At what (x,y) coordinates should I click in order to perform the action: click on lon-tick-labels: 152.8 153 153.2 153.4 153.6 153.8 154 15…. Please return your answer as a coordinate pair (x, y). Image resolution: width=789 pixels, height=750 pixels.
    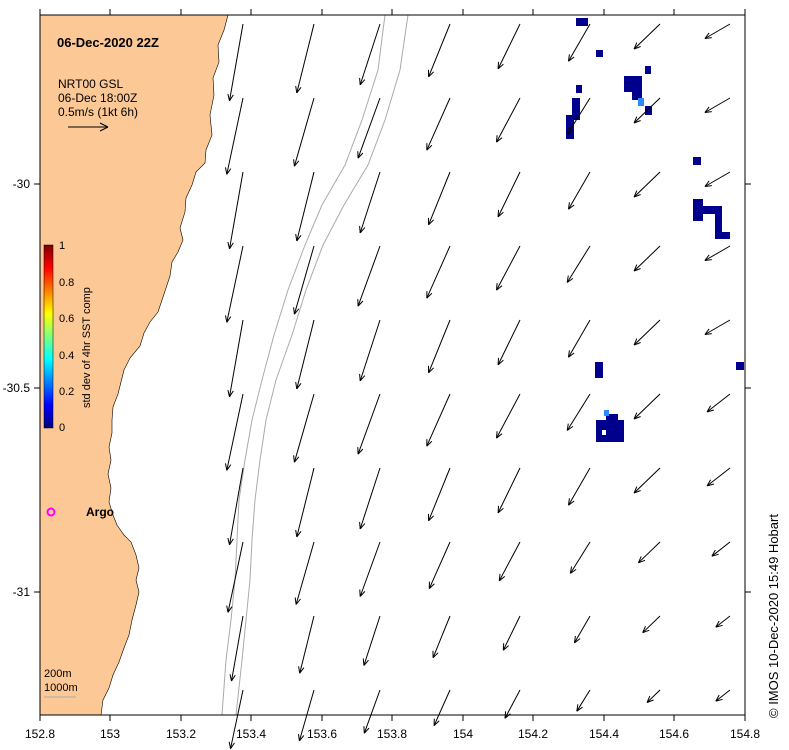
    Looking at the image, I should click on (392, 734).